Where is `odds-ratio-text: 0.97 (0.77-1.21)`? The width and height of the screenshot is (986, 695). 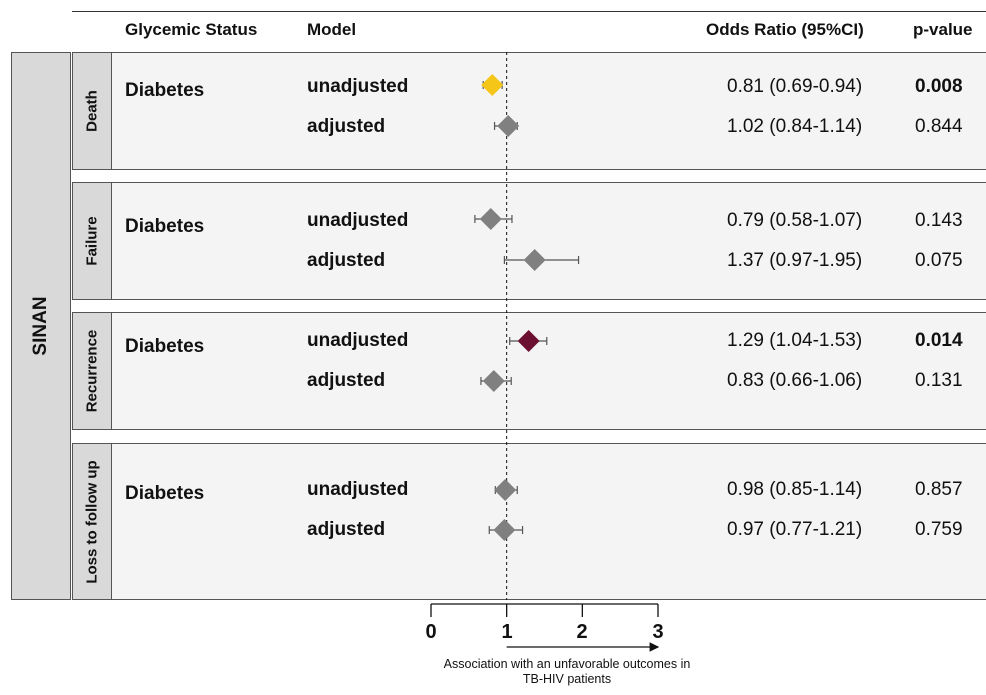 odds-ratio-text: 0.97 (0.77-1.21) is located at coordinates (795, 529).